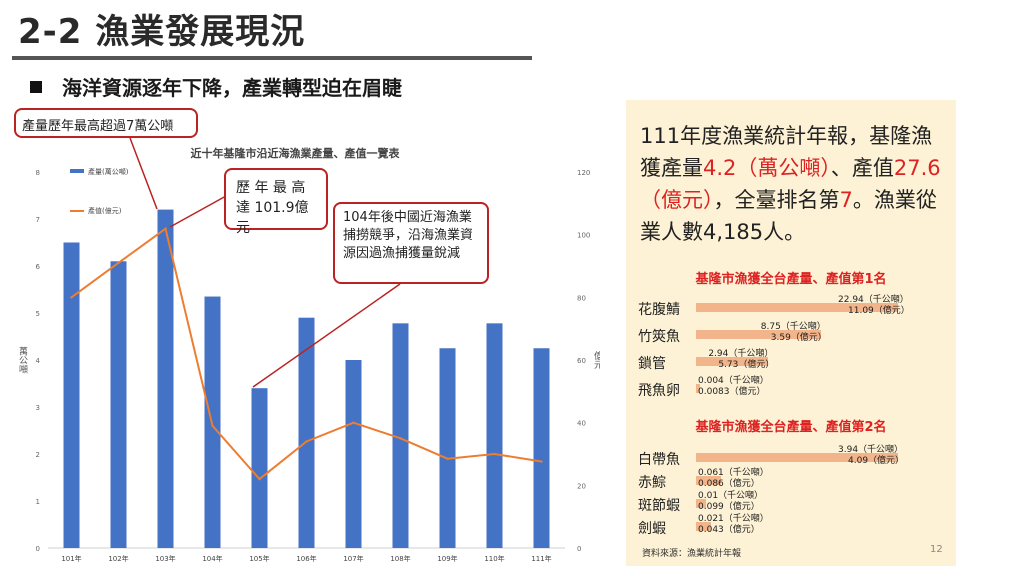 The width and height of the screenshot is (1024, 576). What do you see at coordinates (494, 558) in the screenshot?
I see `x-tick-label: 110年` at bounding box center [494, 558].